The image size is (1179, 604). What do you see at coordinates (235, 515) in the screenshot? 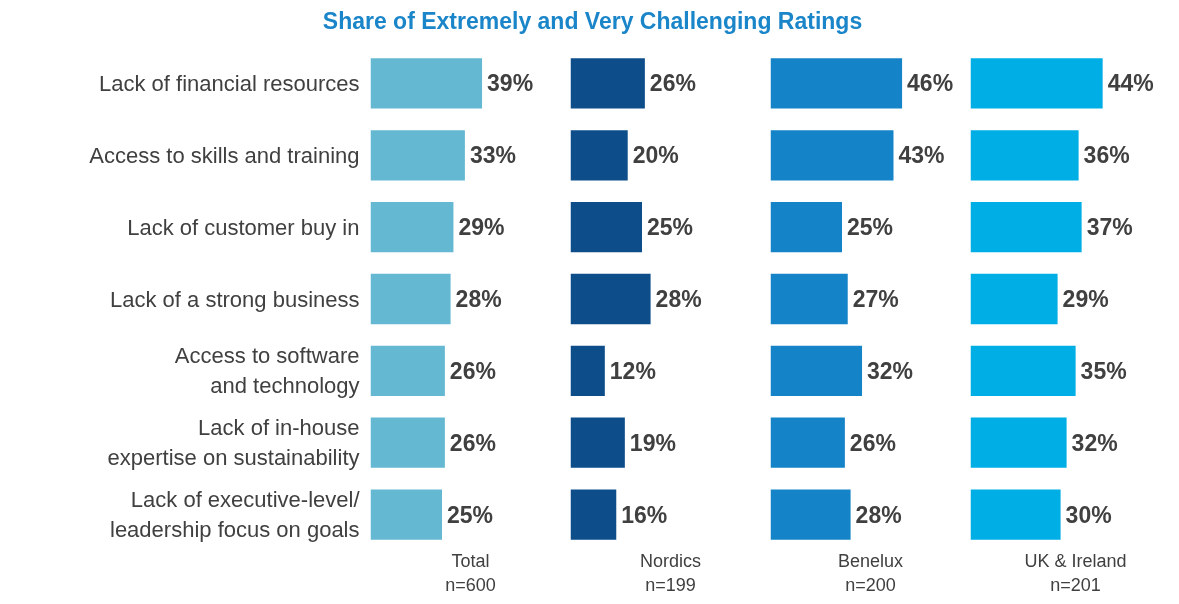
I see `y-tick-label: Lack of executive-level/ leadership focus on goals` at bounding box center [235, 515].